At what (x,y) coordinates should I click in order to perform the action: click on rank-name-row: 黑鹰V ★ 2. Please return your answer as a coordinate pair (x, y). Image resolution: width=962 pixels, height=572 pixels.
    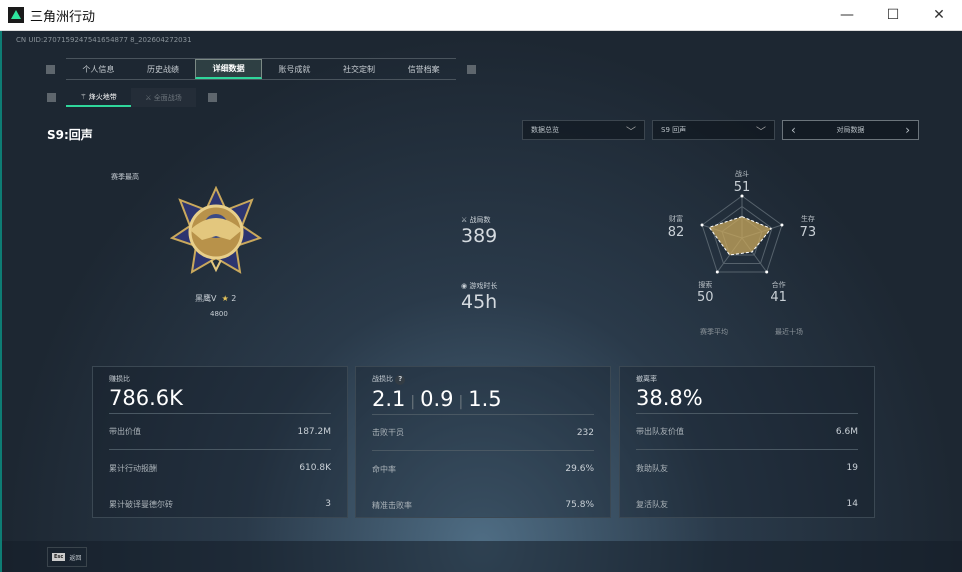
    Looking at the image, I should click on (215, 298).